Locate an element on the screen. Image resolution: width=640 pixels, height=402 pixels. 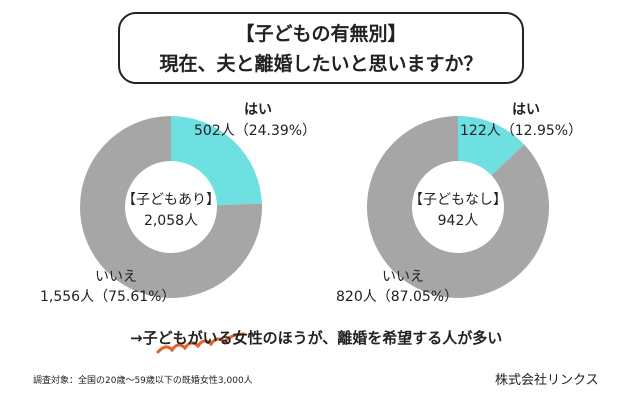
company-name: 株式会社リンクス is located at coordinates (547, 380).